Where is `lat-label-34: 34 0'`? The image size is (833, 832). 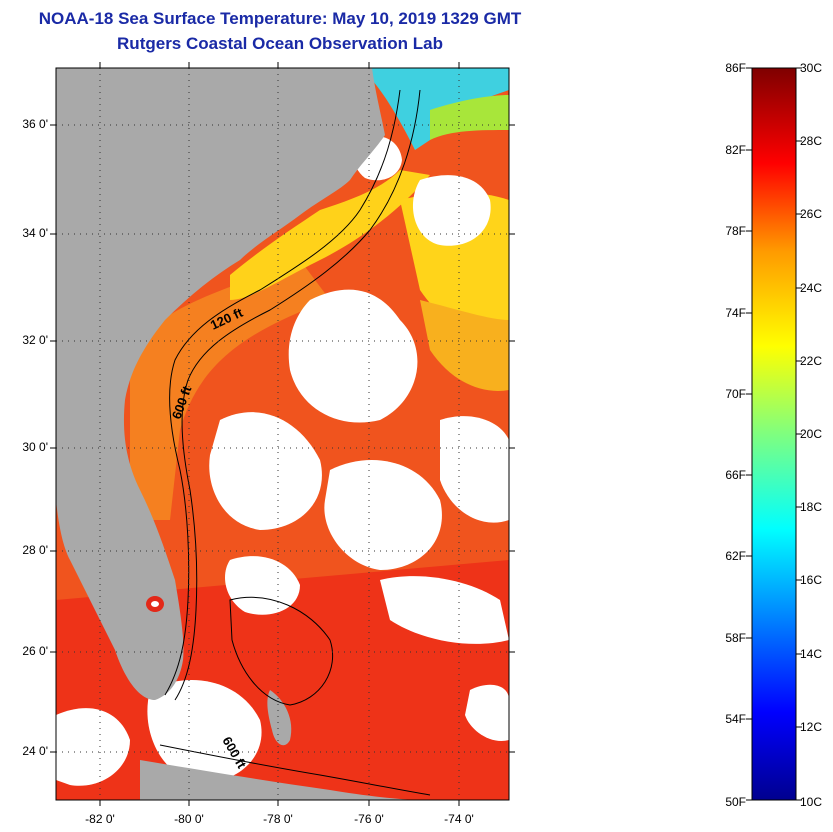 lat-label-34: 34 0' is located at coordinates (35, 233).